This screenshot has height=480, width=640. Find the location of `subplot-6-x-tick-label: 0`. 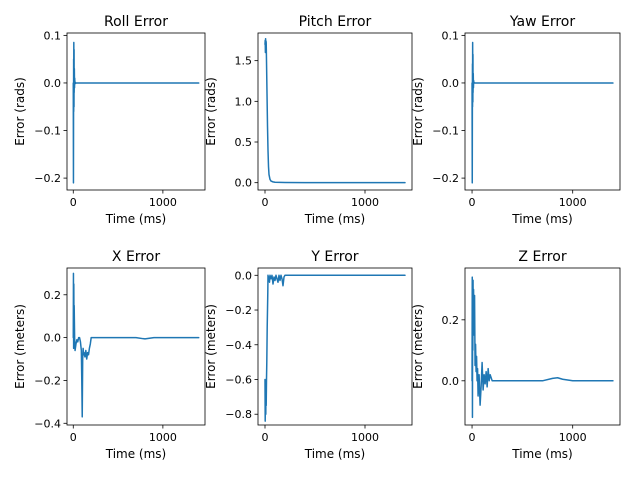

subplot-6-x-tick-label: 0 is located at coordinates (472, 437).